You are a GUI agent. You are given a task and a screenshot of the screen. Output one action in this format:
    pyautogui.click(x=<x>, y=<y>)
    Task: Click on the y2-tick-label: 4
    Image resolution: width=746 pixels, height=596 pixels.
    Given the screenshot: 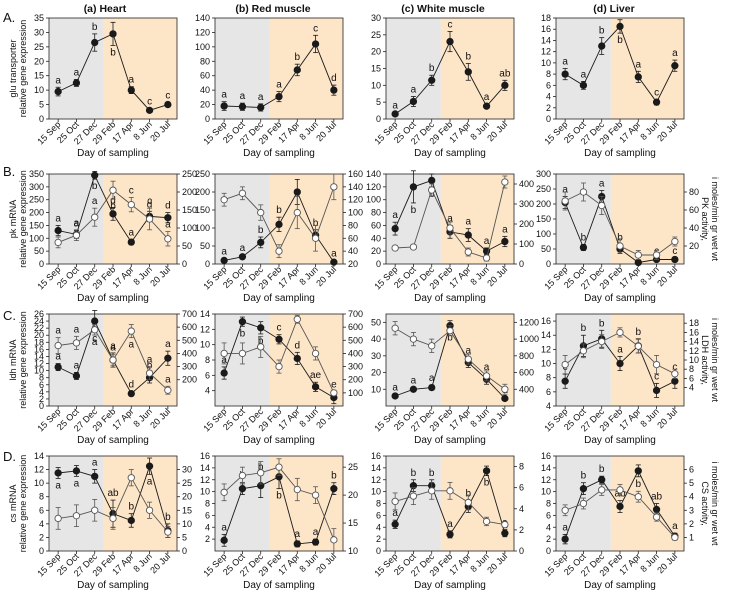 What is the action you would take?
    pyautogui.click(x=691, y=388)
    